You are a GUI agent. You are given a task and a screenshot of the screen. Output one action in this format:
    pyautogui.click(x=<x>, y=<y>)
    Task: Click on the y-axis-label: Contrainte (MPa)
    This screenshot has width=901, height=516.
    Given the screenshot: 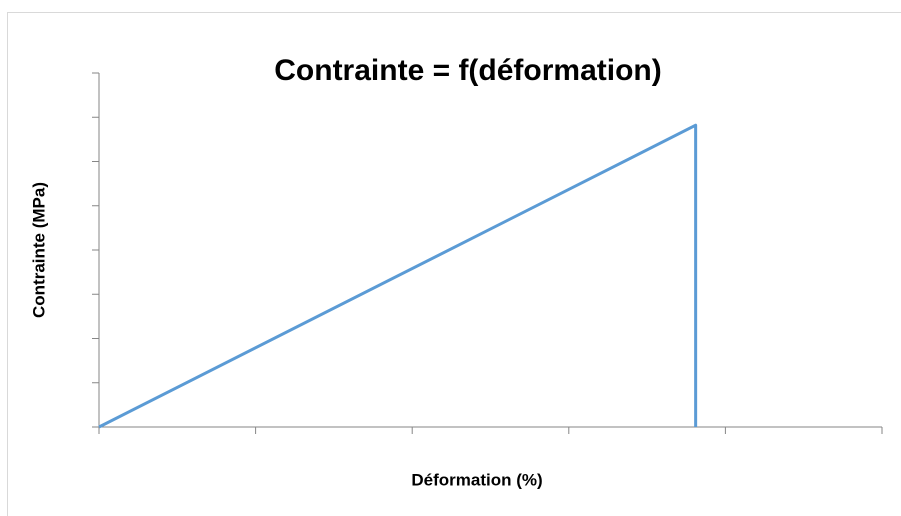 What is the action you would take?
    pyautogui.click(x=38, y=250)
    